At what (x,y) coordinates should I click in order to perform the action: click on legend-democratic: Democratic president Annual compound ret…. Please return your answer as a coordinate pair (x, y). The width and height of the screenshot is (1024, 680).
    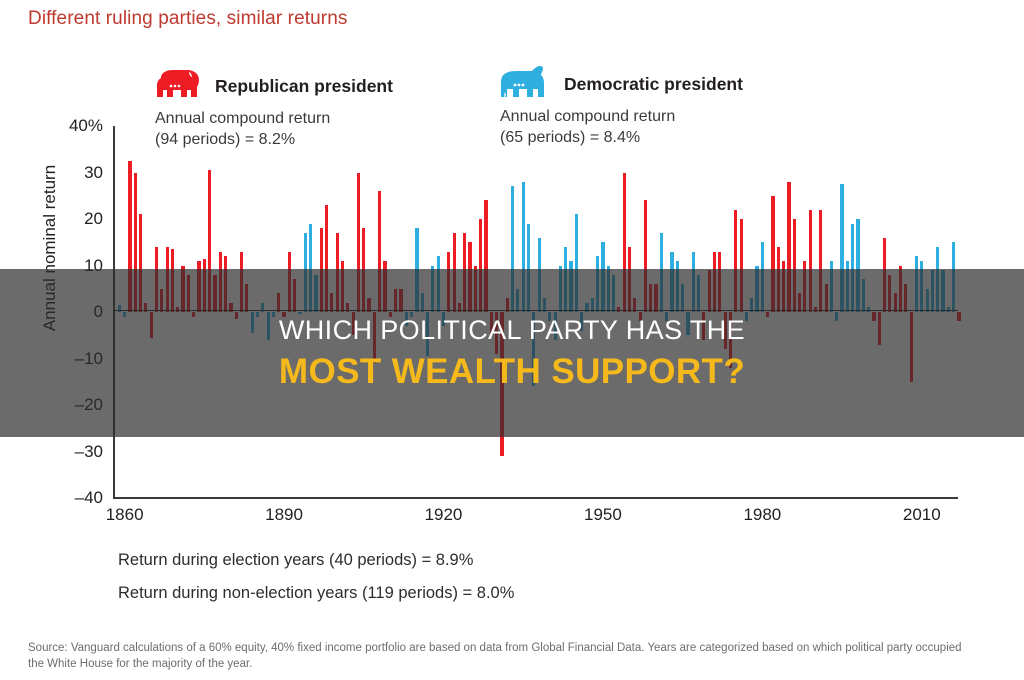
    Looking at the image, I should click on (665, 106).